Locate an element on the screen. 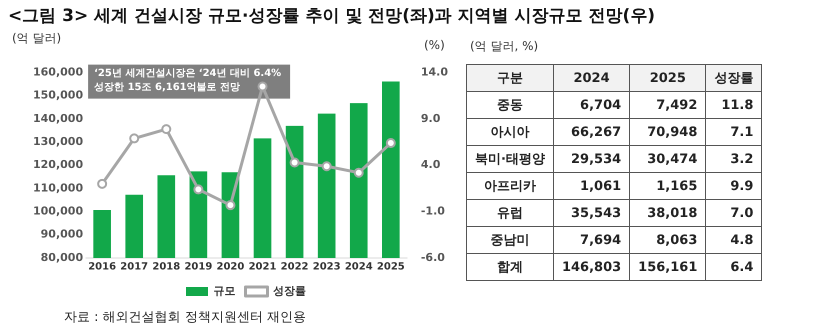 The image size is (830, 331). chart-title: <그림 3> 세계 건설시장 규모·성장률 추이 및 전망(좌)과 지역별 시장규모 전망(우) is located at coordinates (332, 16).